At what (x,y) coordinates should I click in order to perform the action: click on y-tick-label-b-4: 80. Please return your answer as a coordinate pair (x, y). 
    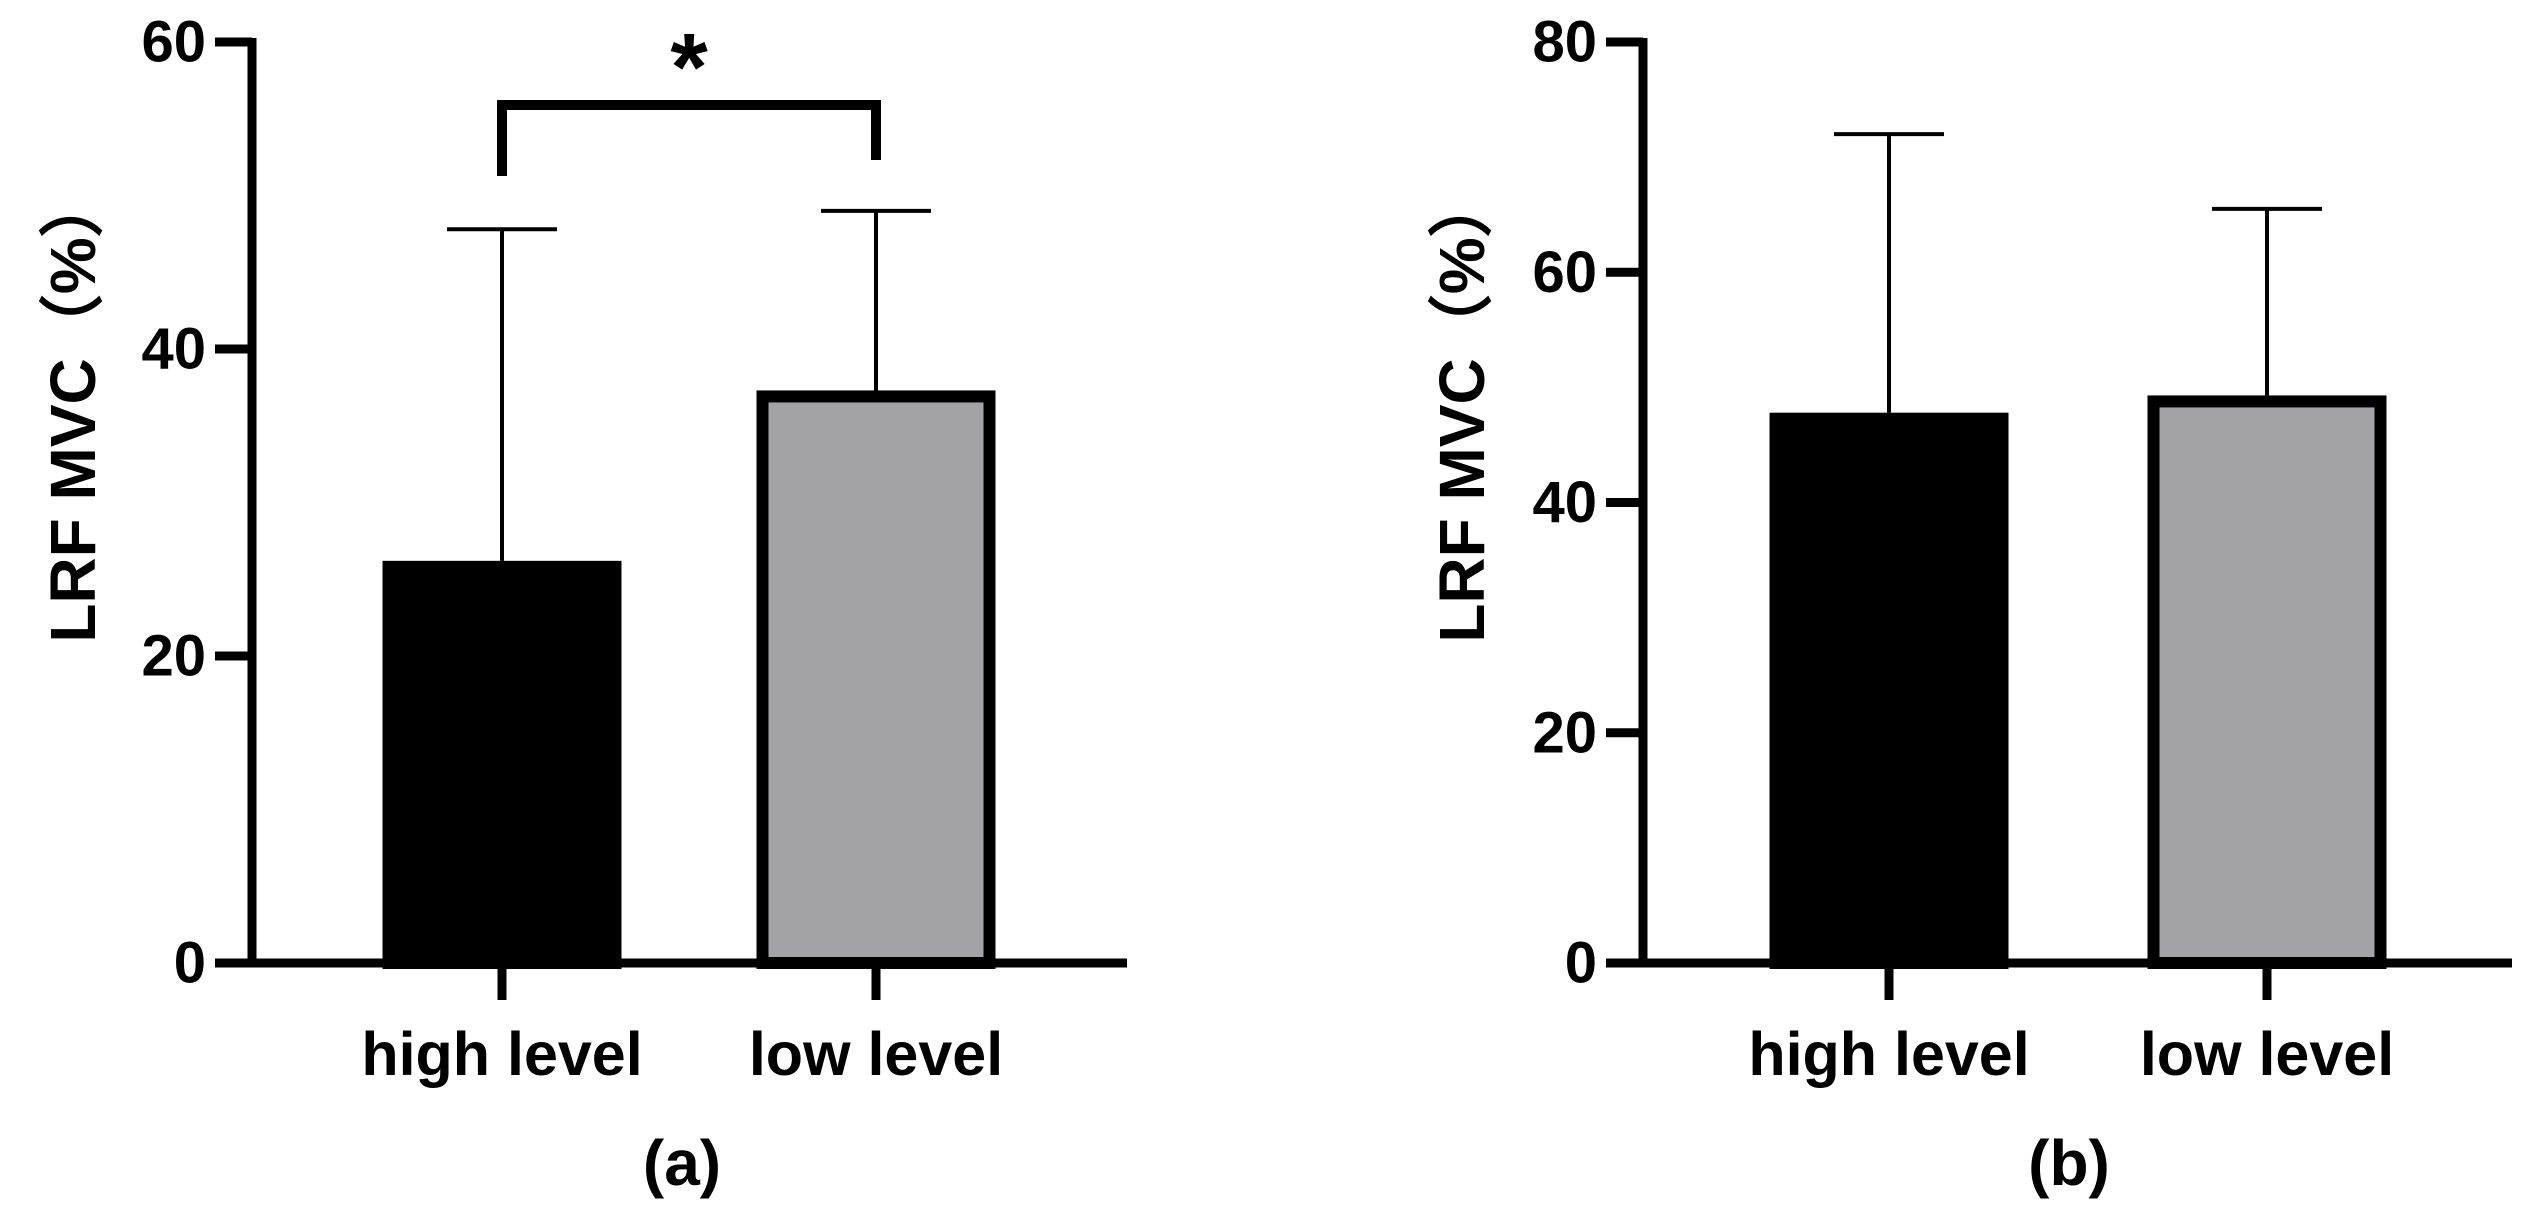
    Looking at the image, I should click on (1564, 42).